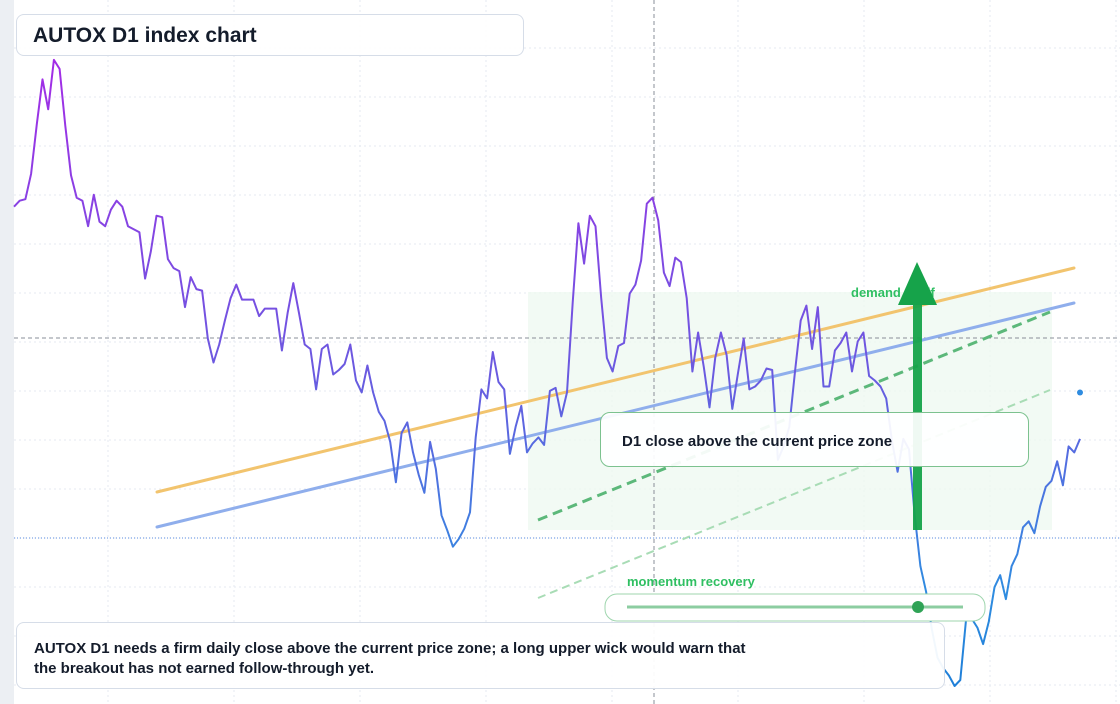 The width and height of the screenshot is (1120, 704). Describe the element at coordinates (918, 607) in the screenshot. I see `momentum-knob` at that location.